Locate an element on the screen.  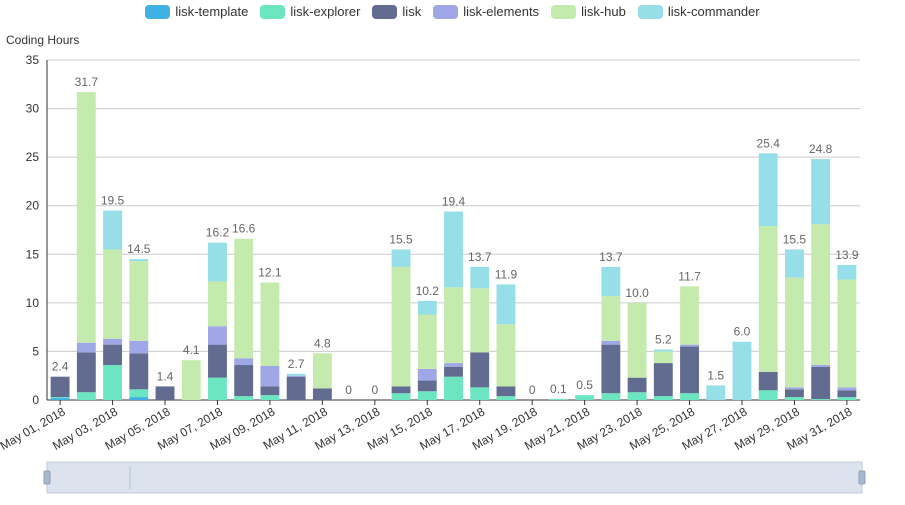
legend-item-lisk-explorer: lisk-explorer is located at coordinates (310, 11).